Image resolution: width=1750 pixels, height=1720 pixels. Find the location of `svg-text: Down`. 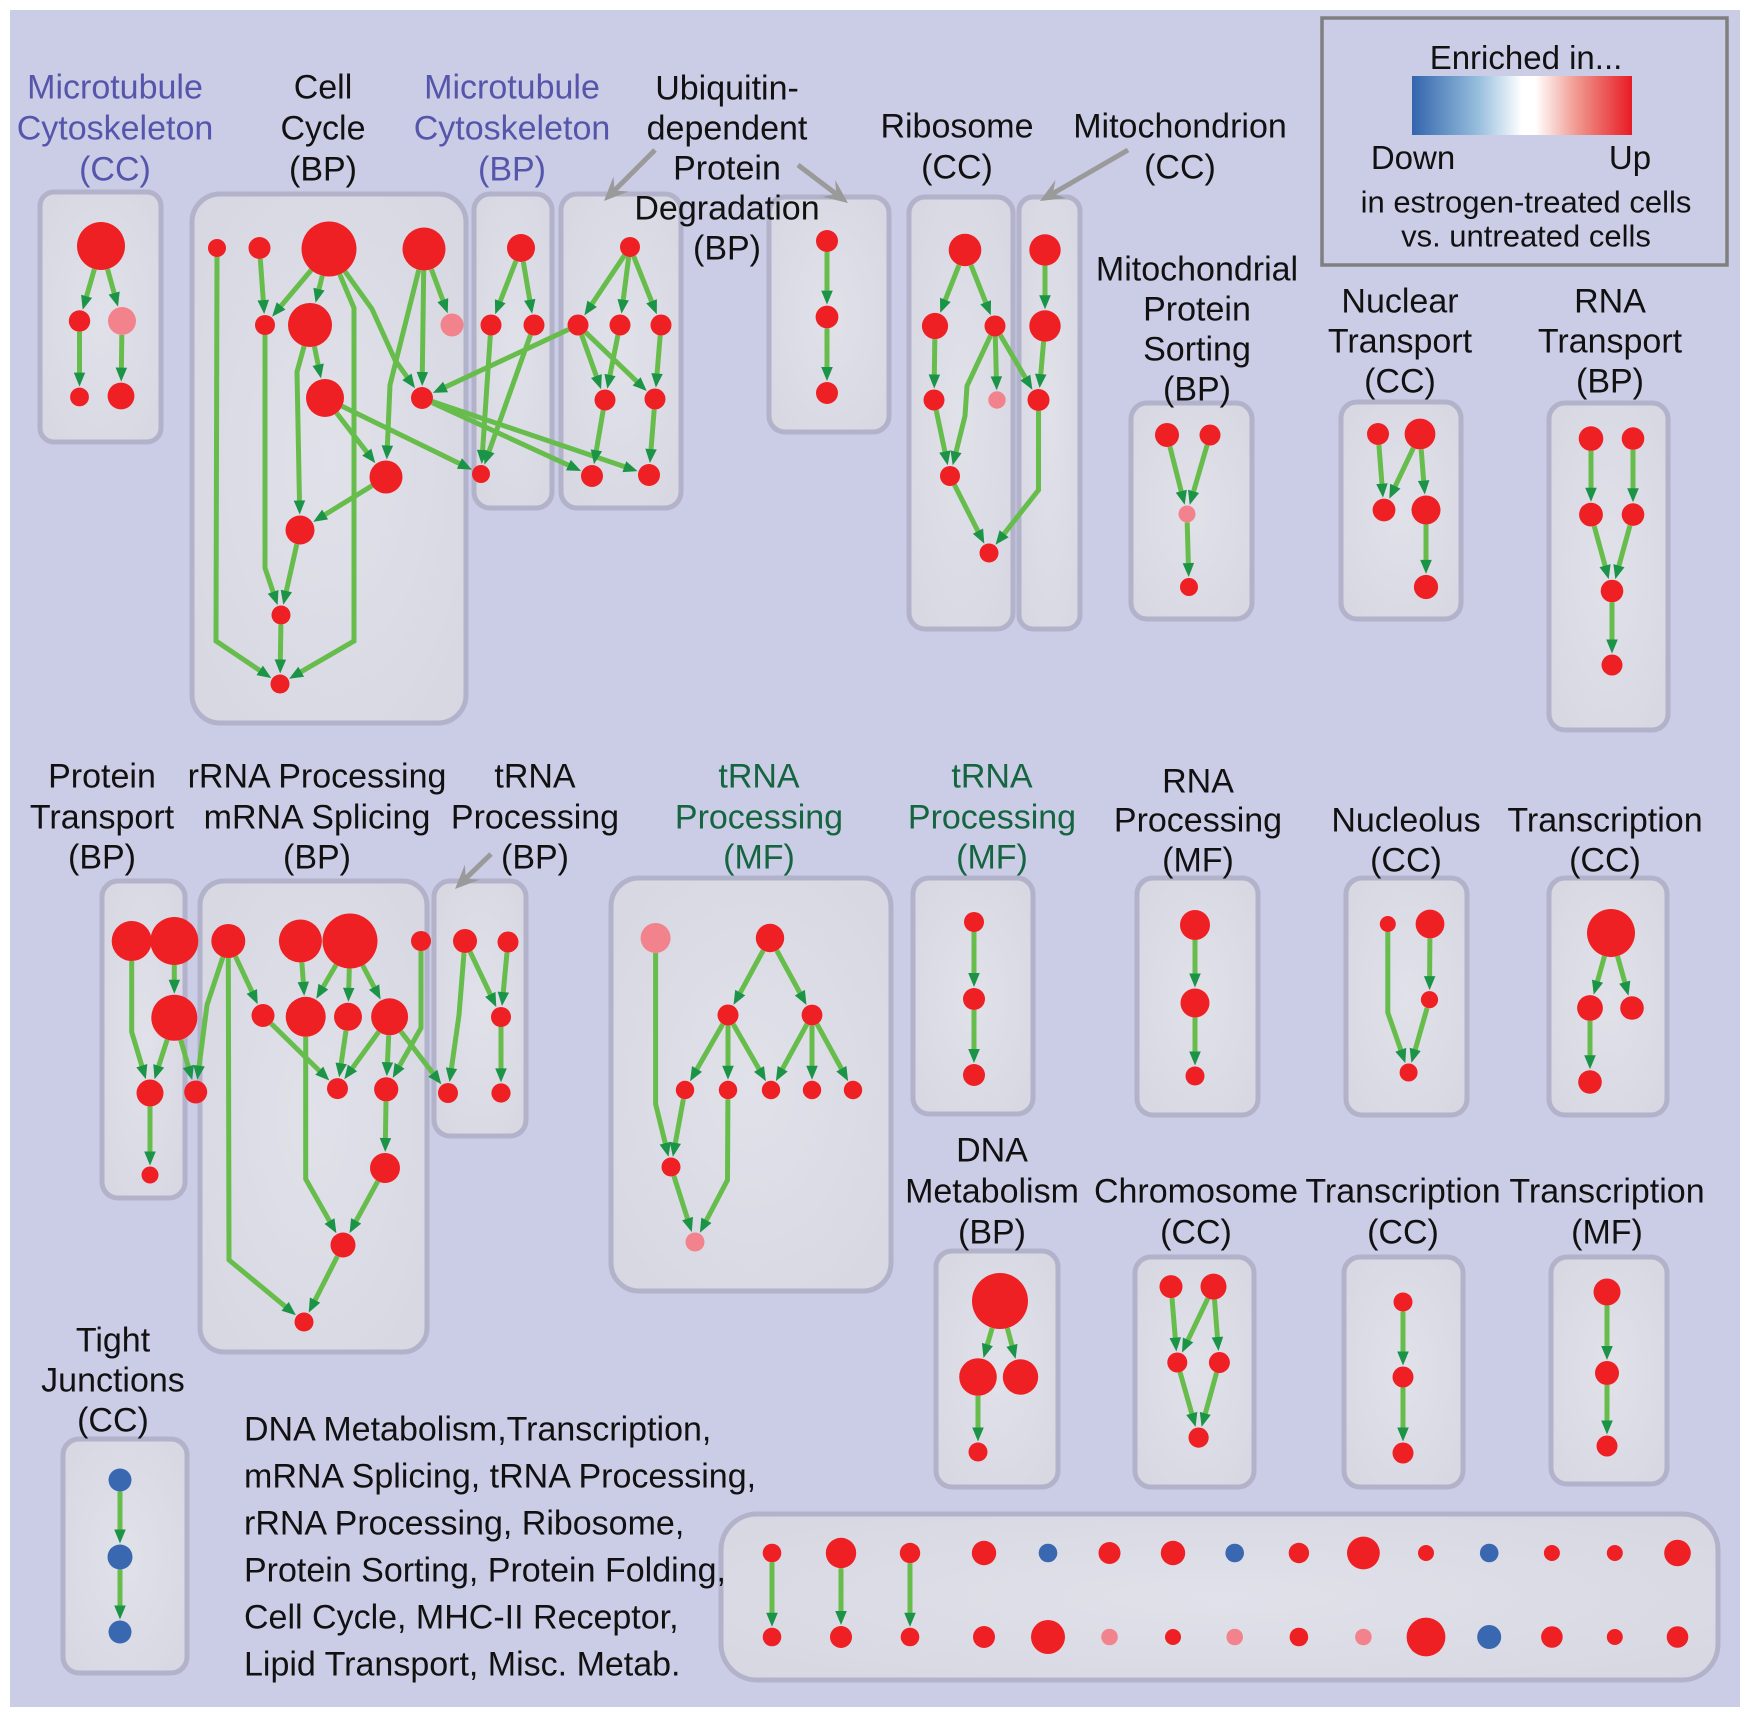

svg-text: Down is located at coordinates (1413, 157).